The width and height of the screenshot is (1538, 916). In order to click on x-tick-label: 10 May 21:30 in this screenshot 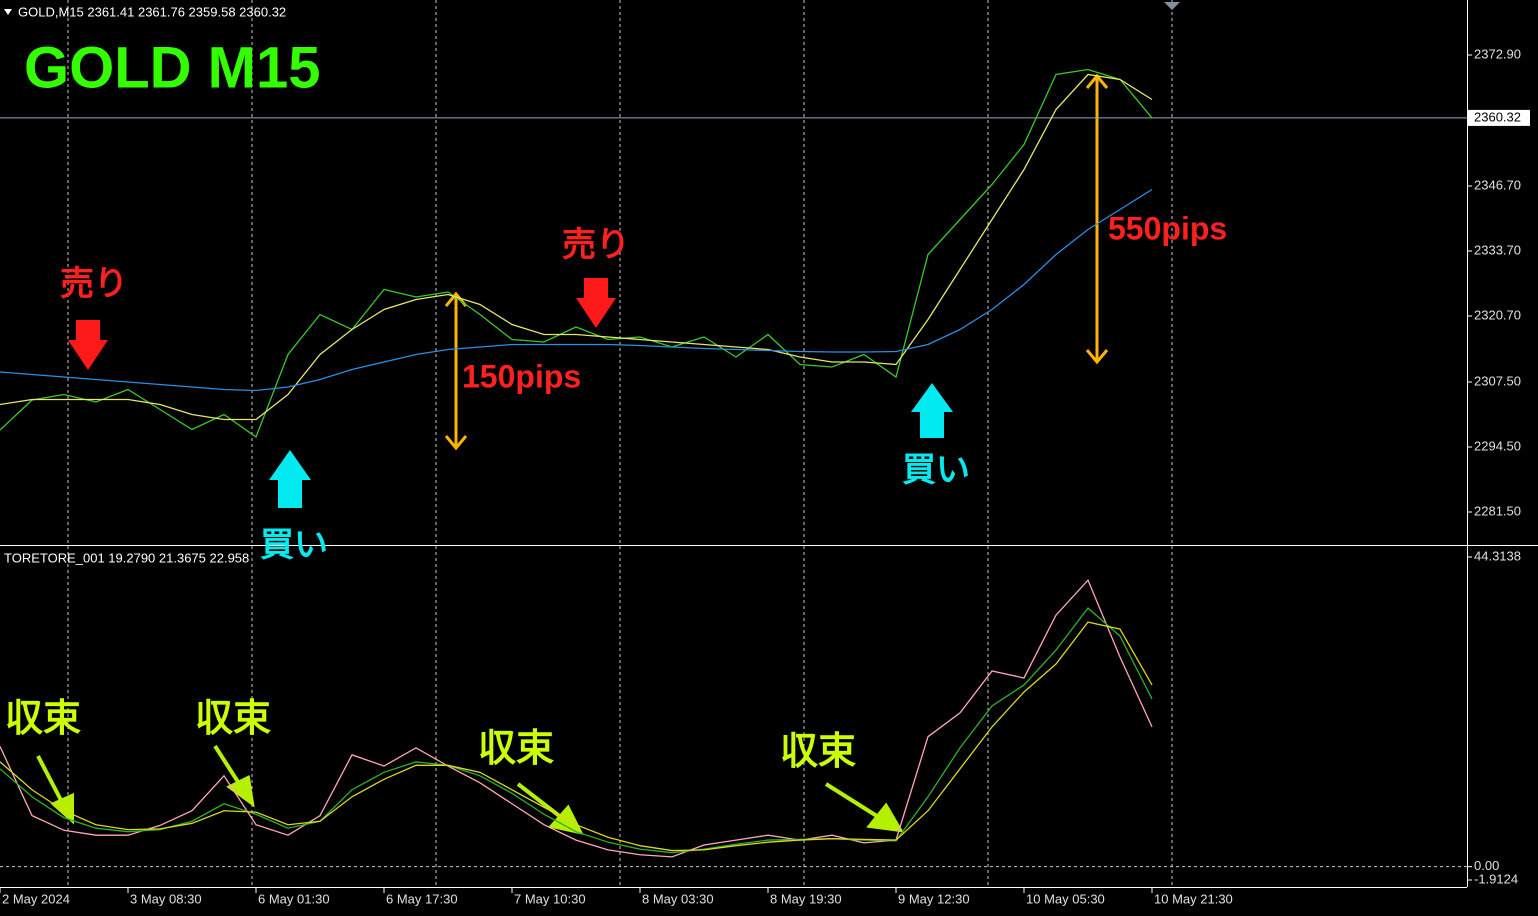, I will do `click(1193, 898)`.